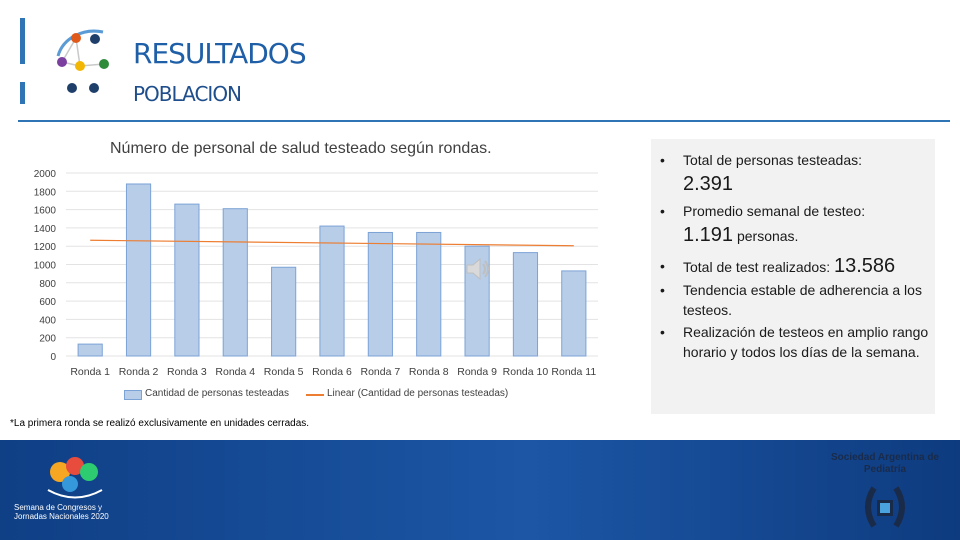  What do you see at coordinates (47, 320) in the screenshot?
I see `y-tick-label: 400` at bounding box center [47, 320].